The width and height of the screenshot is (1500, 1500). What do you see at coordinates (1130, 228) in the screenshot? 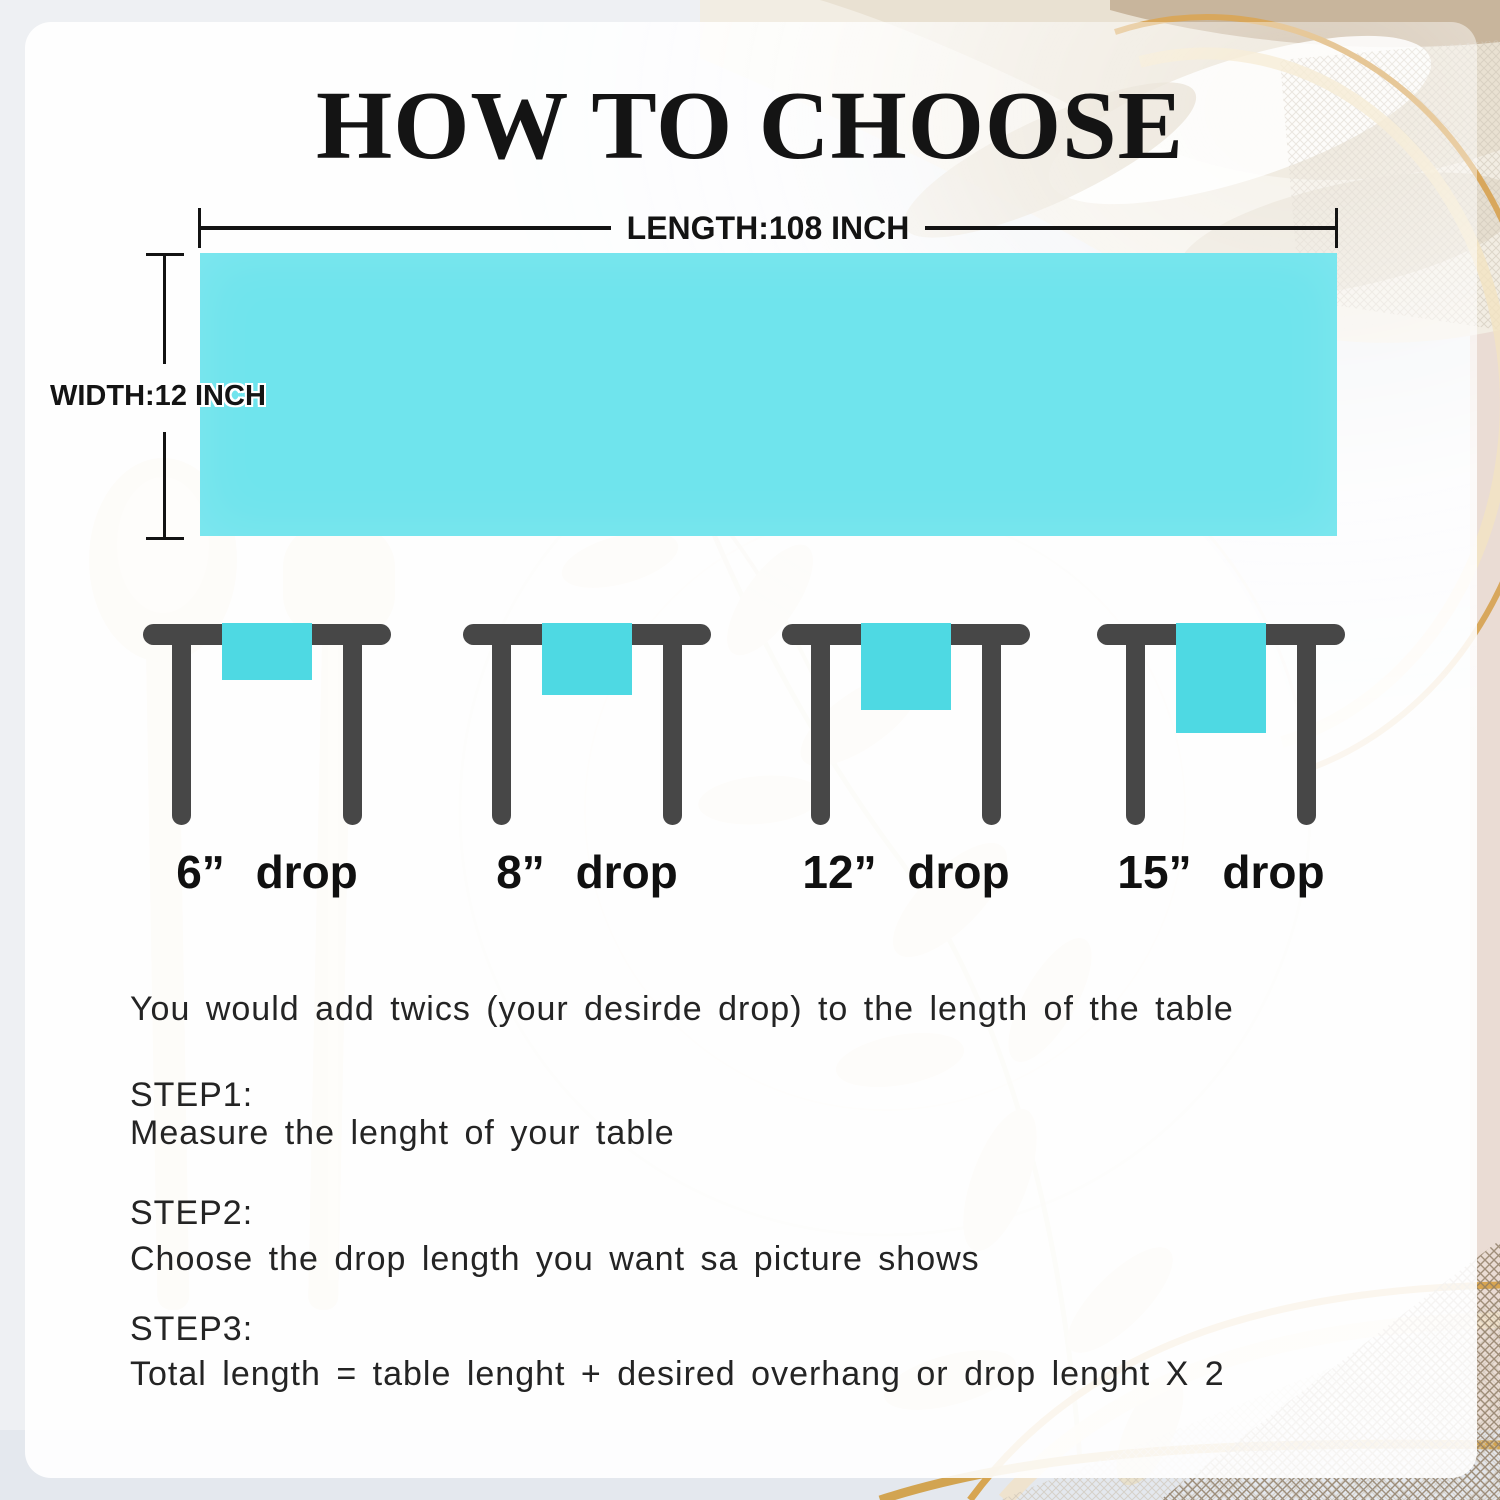
I see `length-line-right` at bounding box center [1130, 228].